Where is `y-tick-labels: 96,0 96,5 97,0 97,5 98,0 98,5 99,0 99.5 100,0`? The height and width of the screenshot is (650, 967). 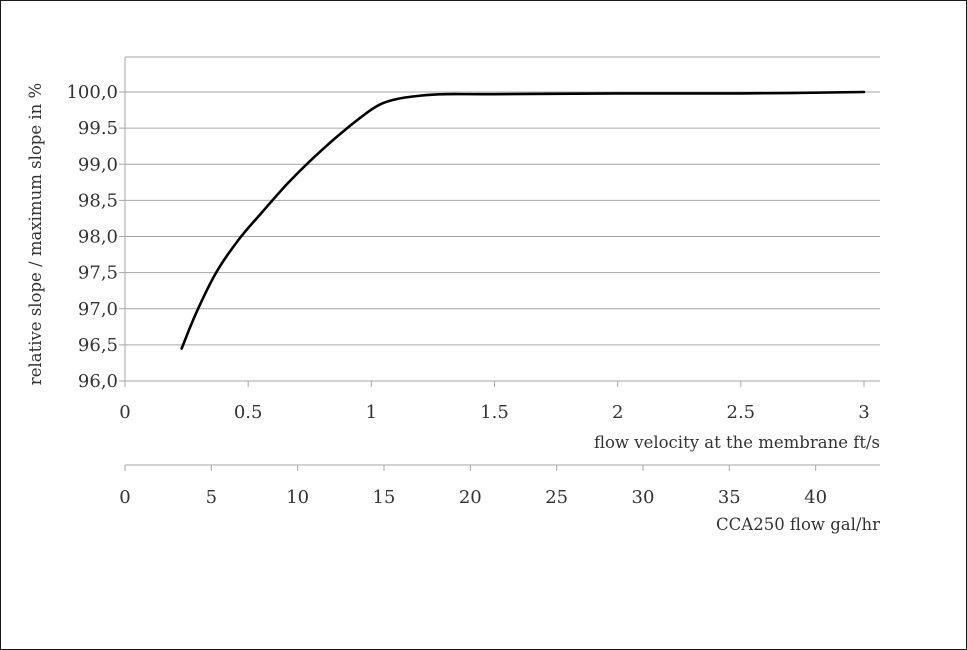 y-tick-labels: 96,0 96,5 97,0 97,5 98,0 98,5 99,0 99.5 100,0 is located at coordinates (92, 237).